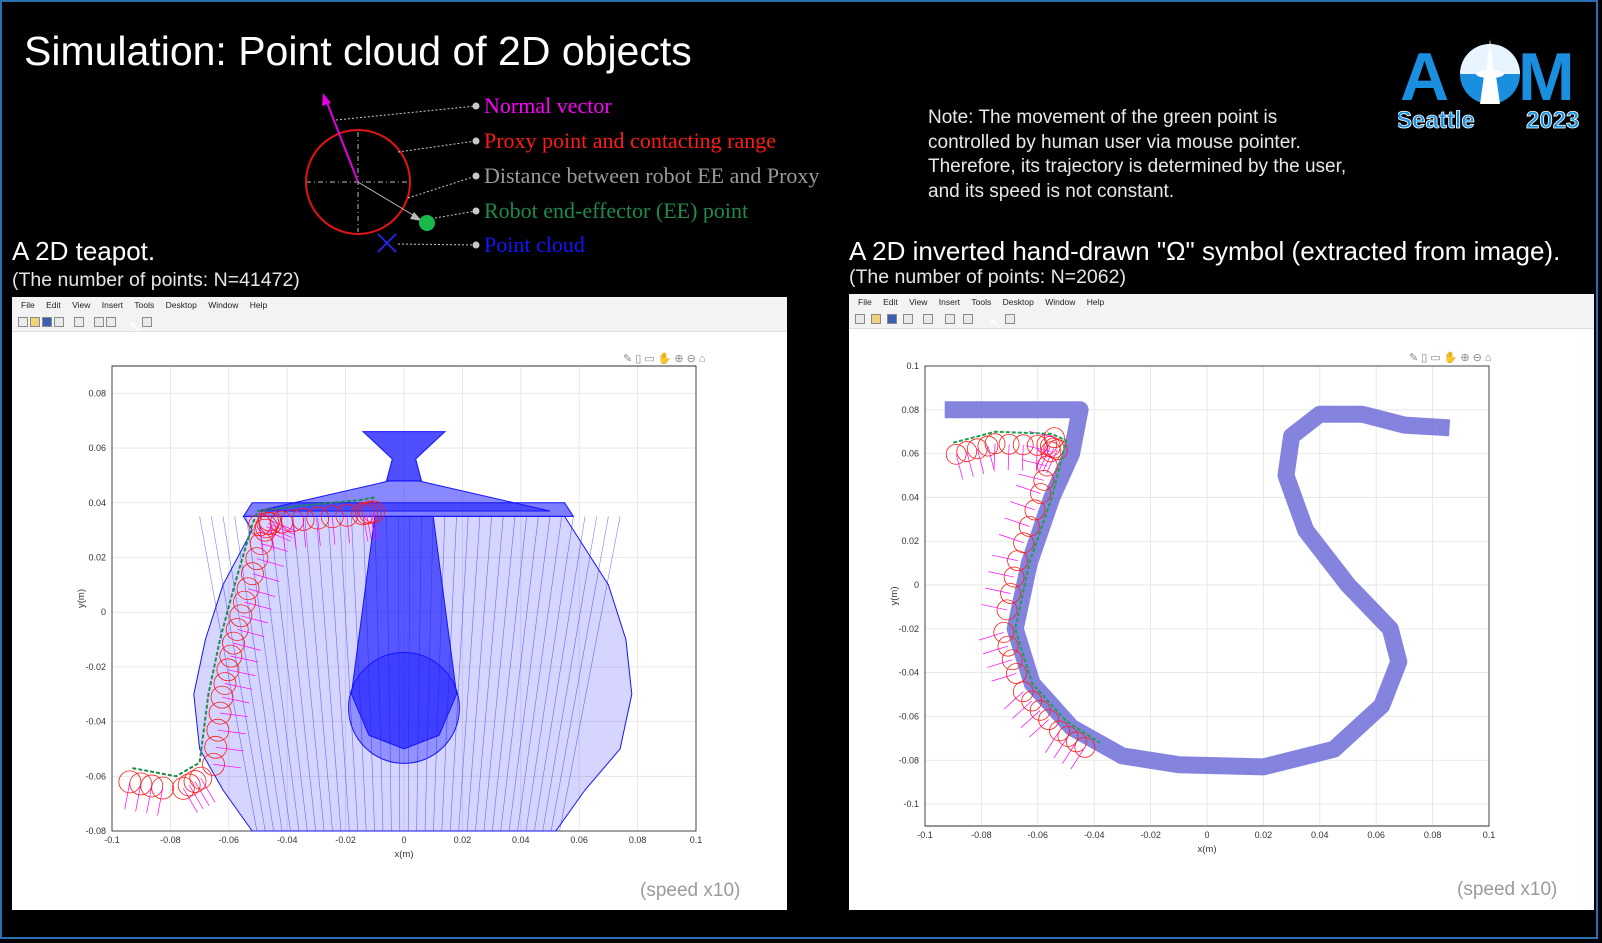 This screenshot has width=1602, height=943. What do you see at coordinates (403, 840) in the screenshot?
I see `x-tick-label: 0` at bounding box center [403, 840].